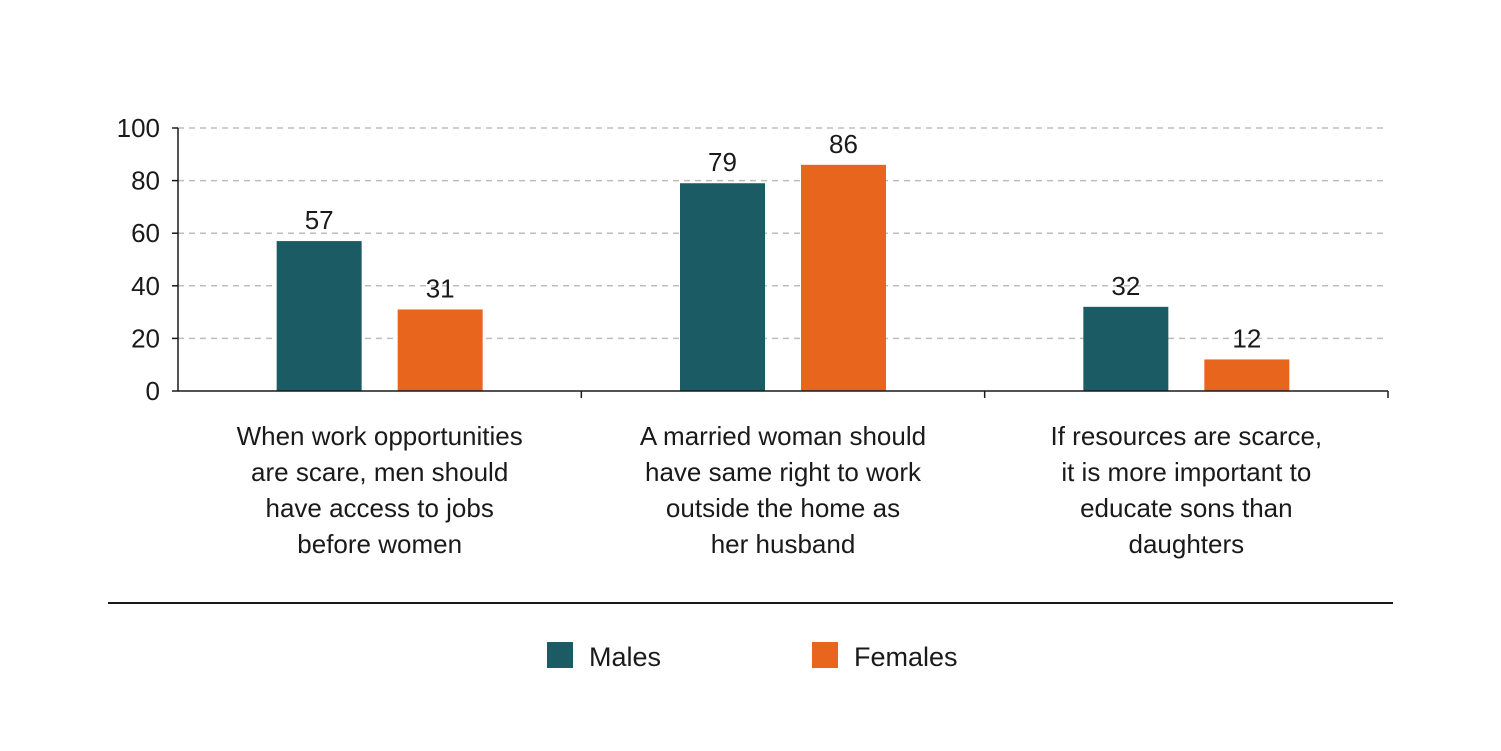 The width and height of the screenshot is (1501, 751). Describe the element at coordinates (379, 508) in the screenshot. I see `category-label-line: have access to jobs` at that location.